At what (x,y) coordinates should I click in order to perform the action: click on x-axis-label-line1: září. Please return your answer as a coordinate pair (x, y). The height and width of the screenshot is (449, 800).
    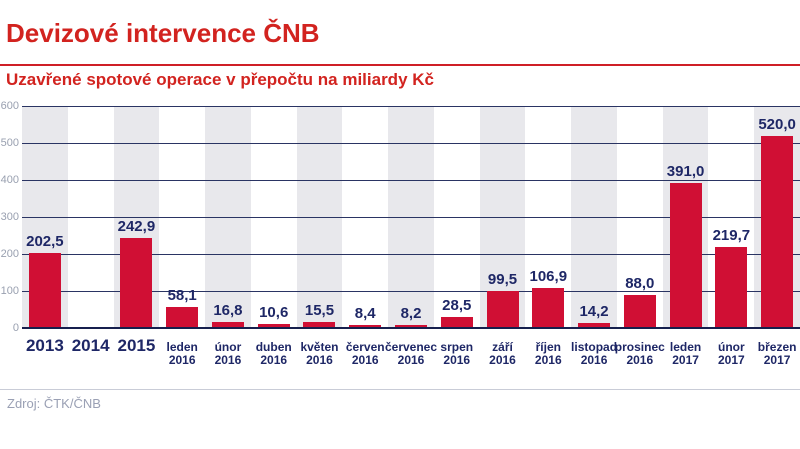
    Looking at the image, I should click on (502, 347).